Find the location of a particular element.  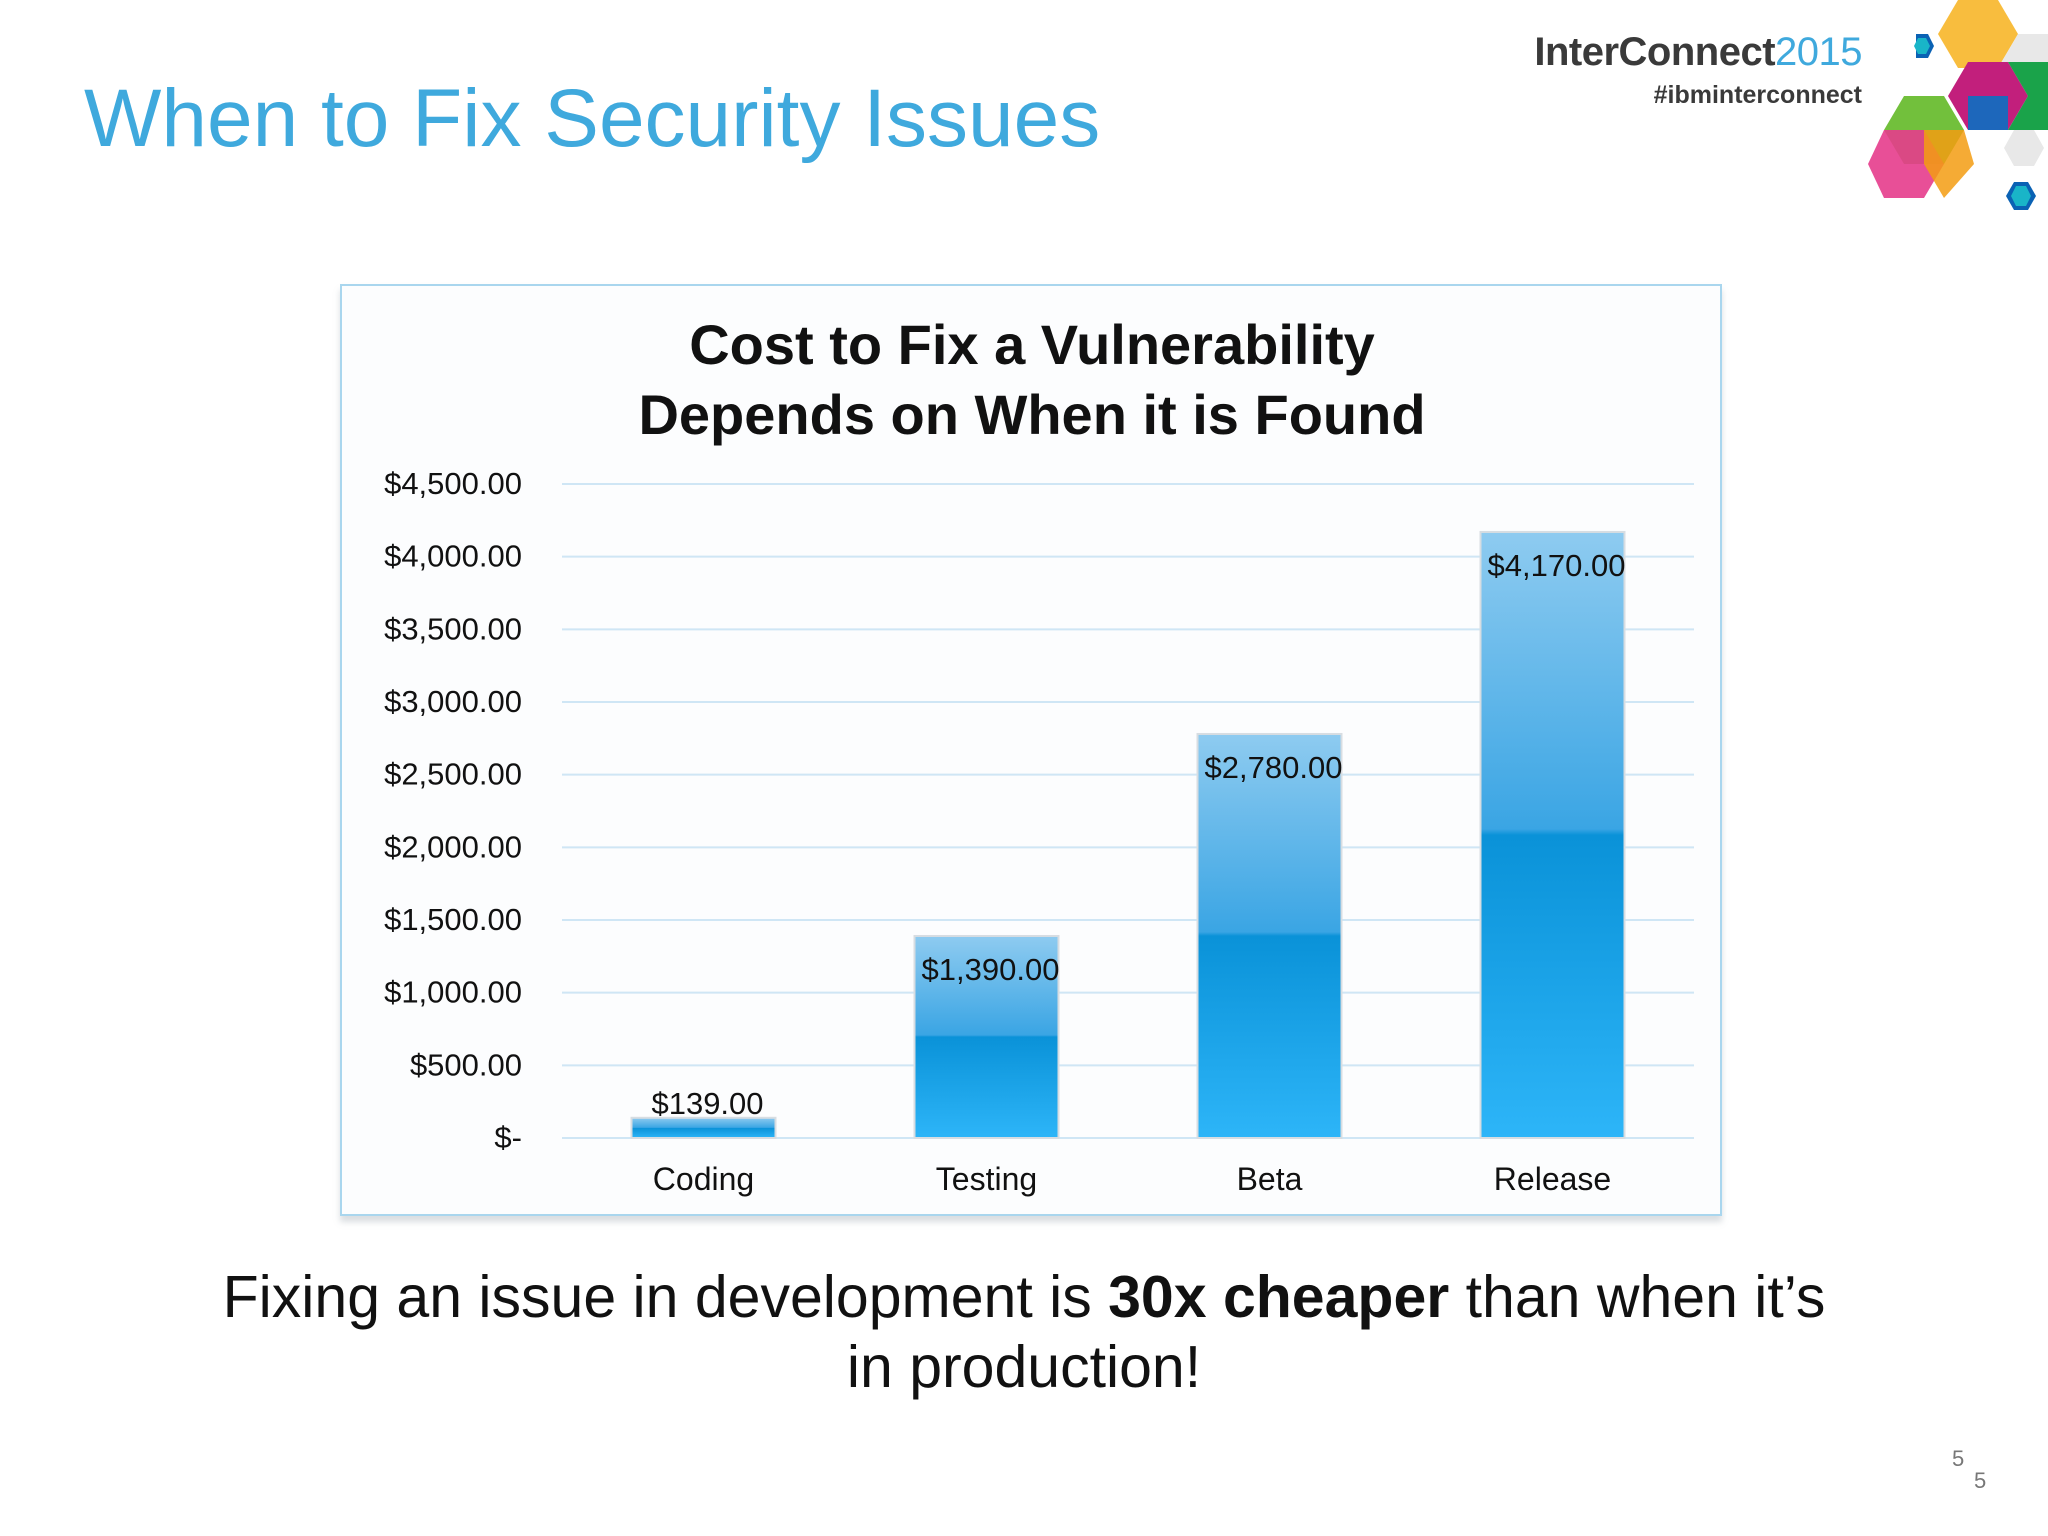

takeaway-part2: than when it’s is located at coordinates (1637, 1297).